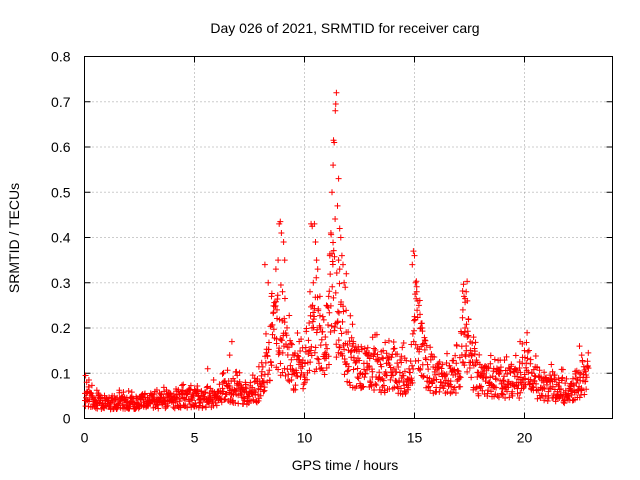 The height and width of the screenshot is (480, 640). What do you see at coordinates (415, 438) in the screenshot?
I see `x-tick-label: 15` at bounding box center [415, 438].